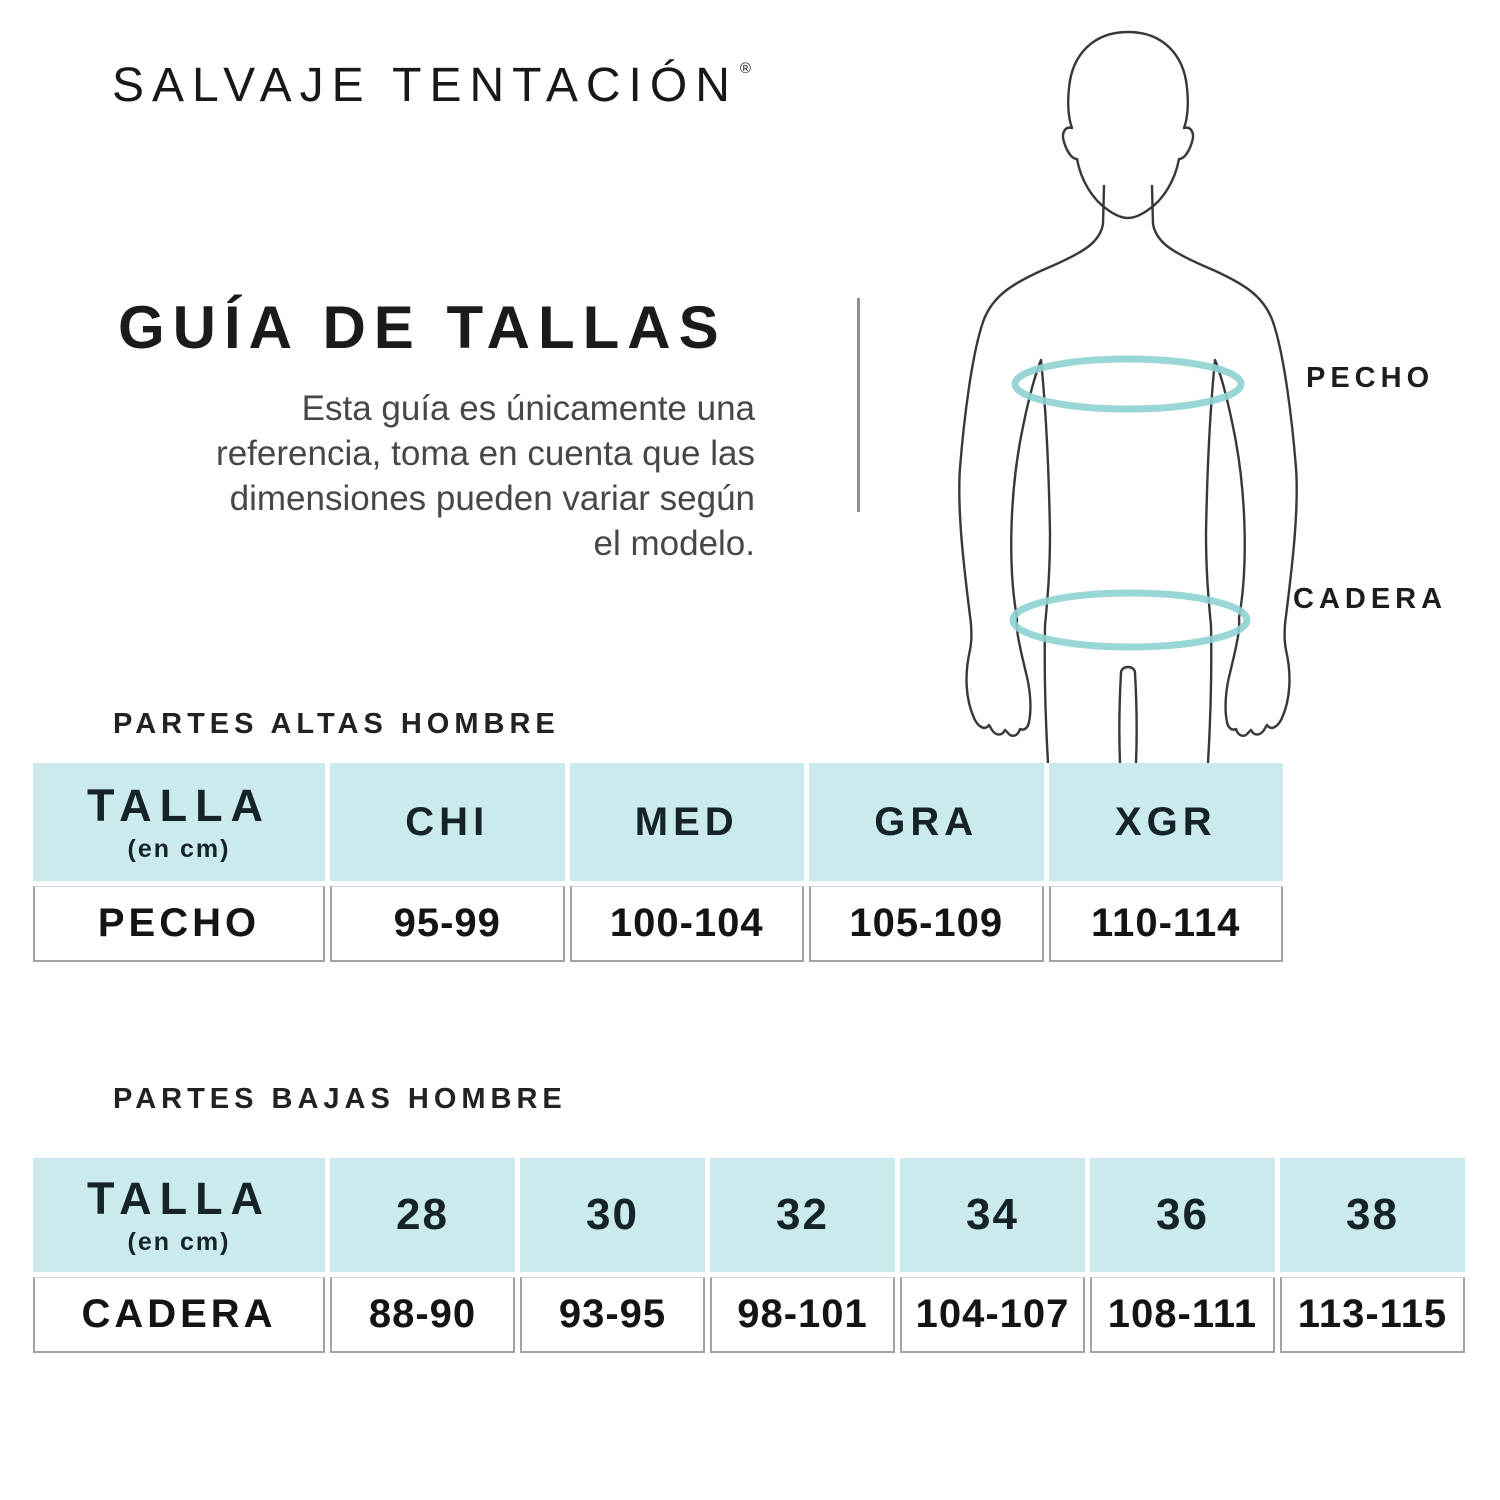  I want to click on description-line: referencia, toma en cuenta que las, so click(485, 453).